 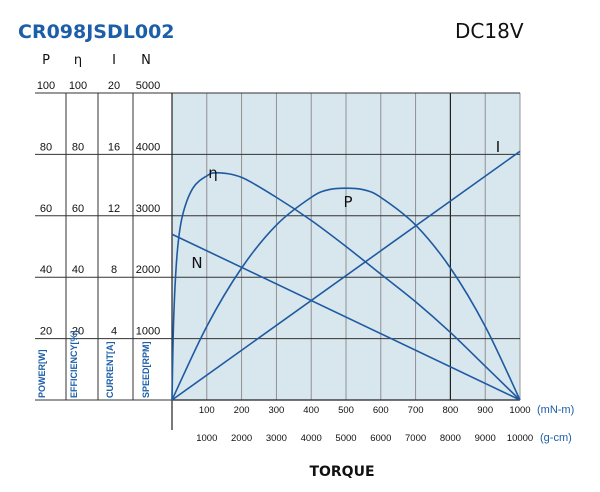 I want to click on x-tick-mnm: 1000, so click(x=519, y=410).